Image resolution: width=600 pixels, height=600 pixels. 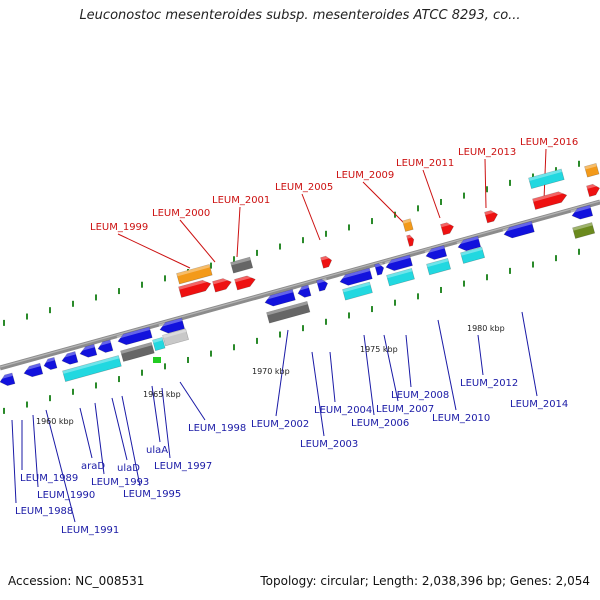 What do you see at coordinates (49, 478) in the screenshot?
I see `gene-label-bottom: LEUM_1989` at bounding box center [49, 478].